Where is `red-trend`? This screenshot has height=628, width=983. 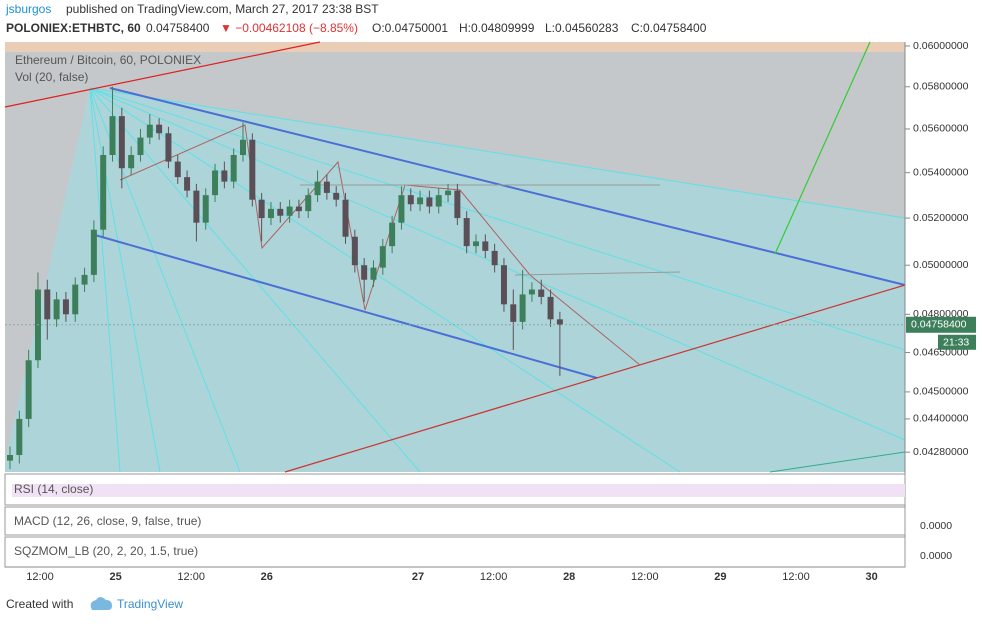 red-trend is located at coordinates (162, 74).